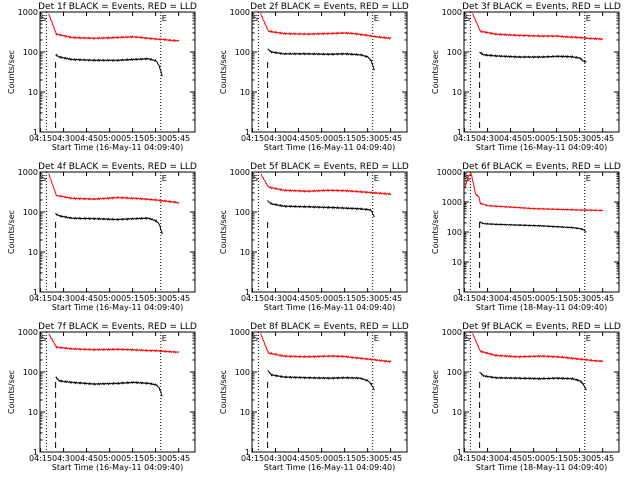 This screenshot has width=640, height=480. What do you see at coordinates (541, 327) in the screenshot?
I see `panel-title: Det 9f BLACK = Events, RED = LLD` at bounding box center [541, 327].